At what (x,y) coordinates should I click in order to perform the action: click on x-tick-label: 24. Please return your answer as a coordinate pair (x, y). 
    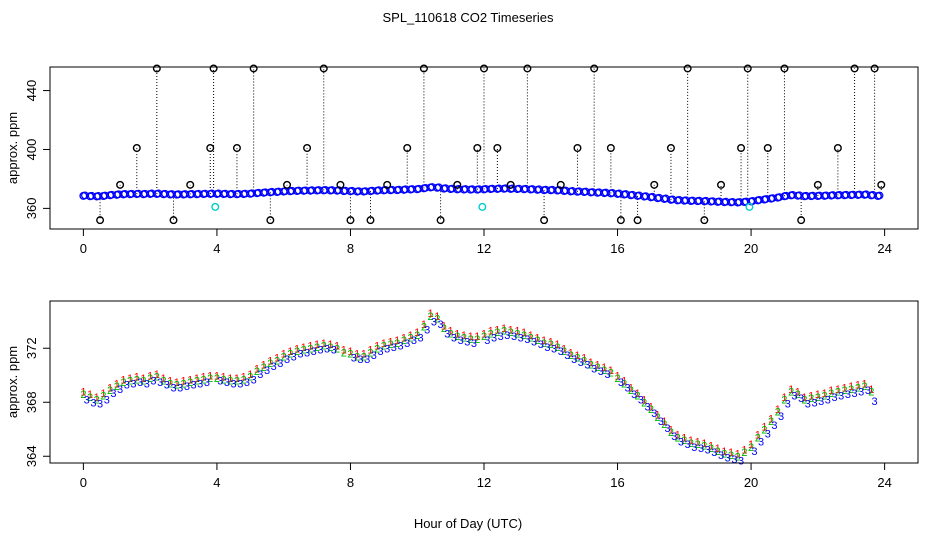
    Looking at the image, I should click on (884, 248).